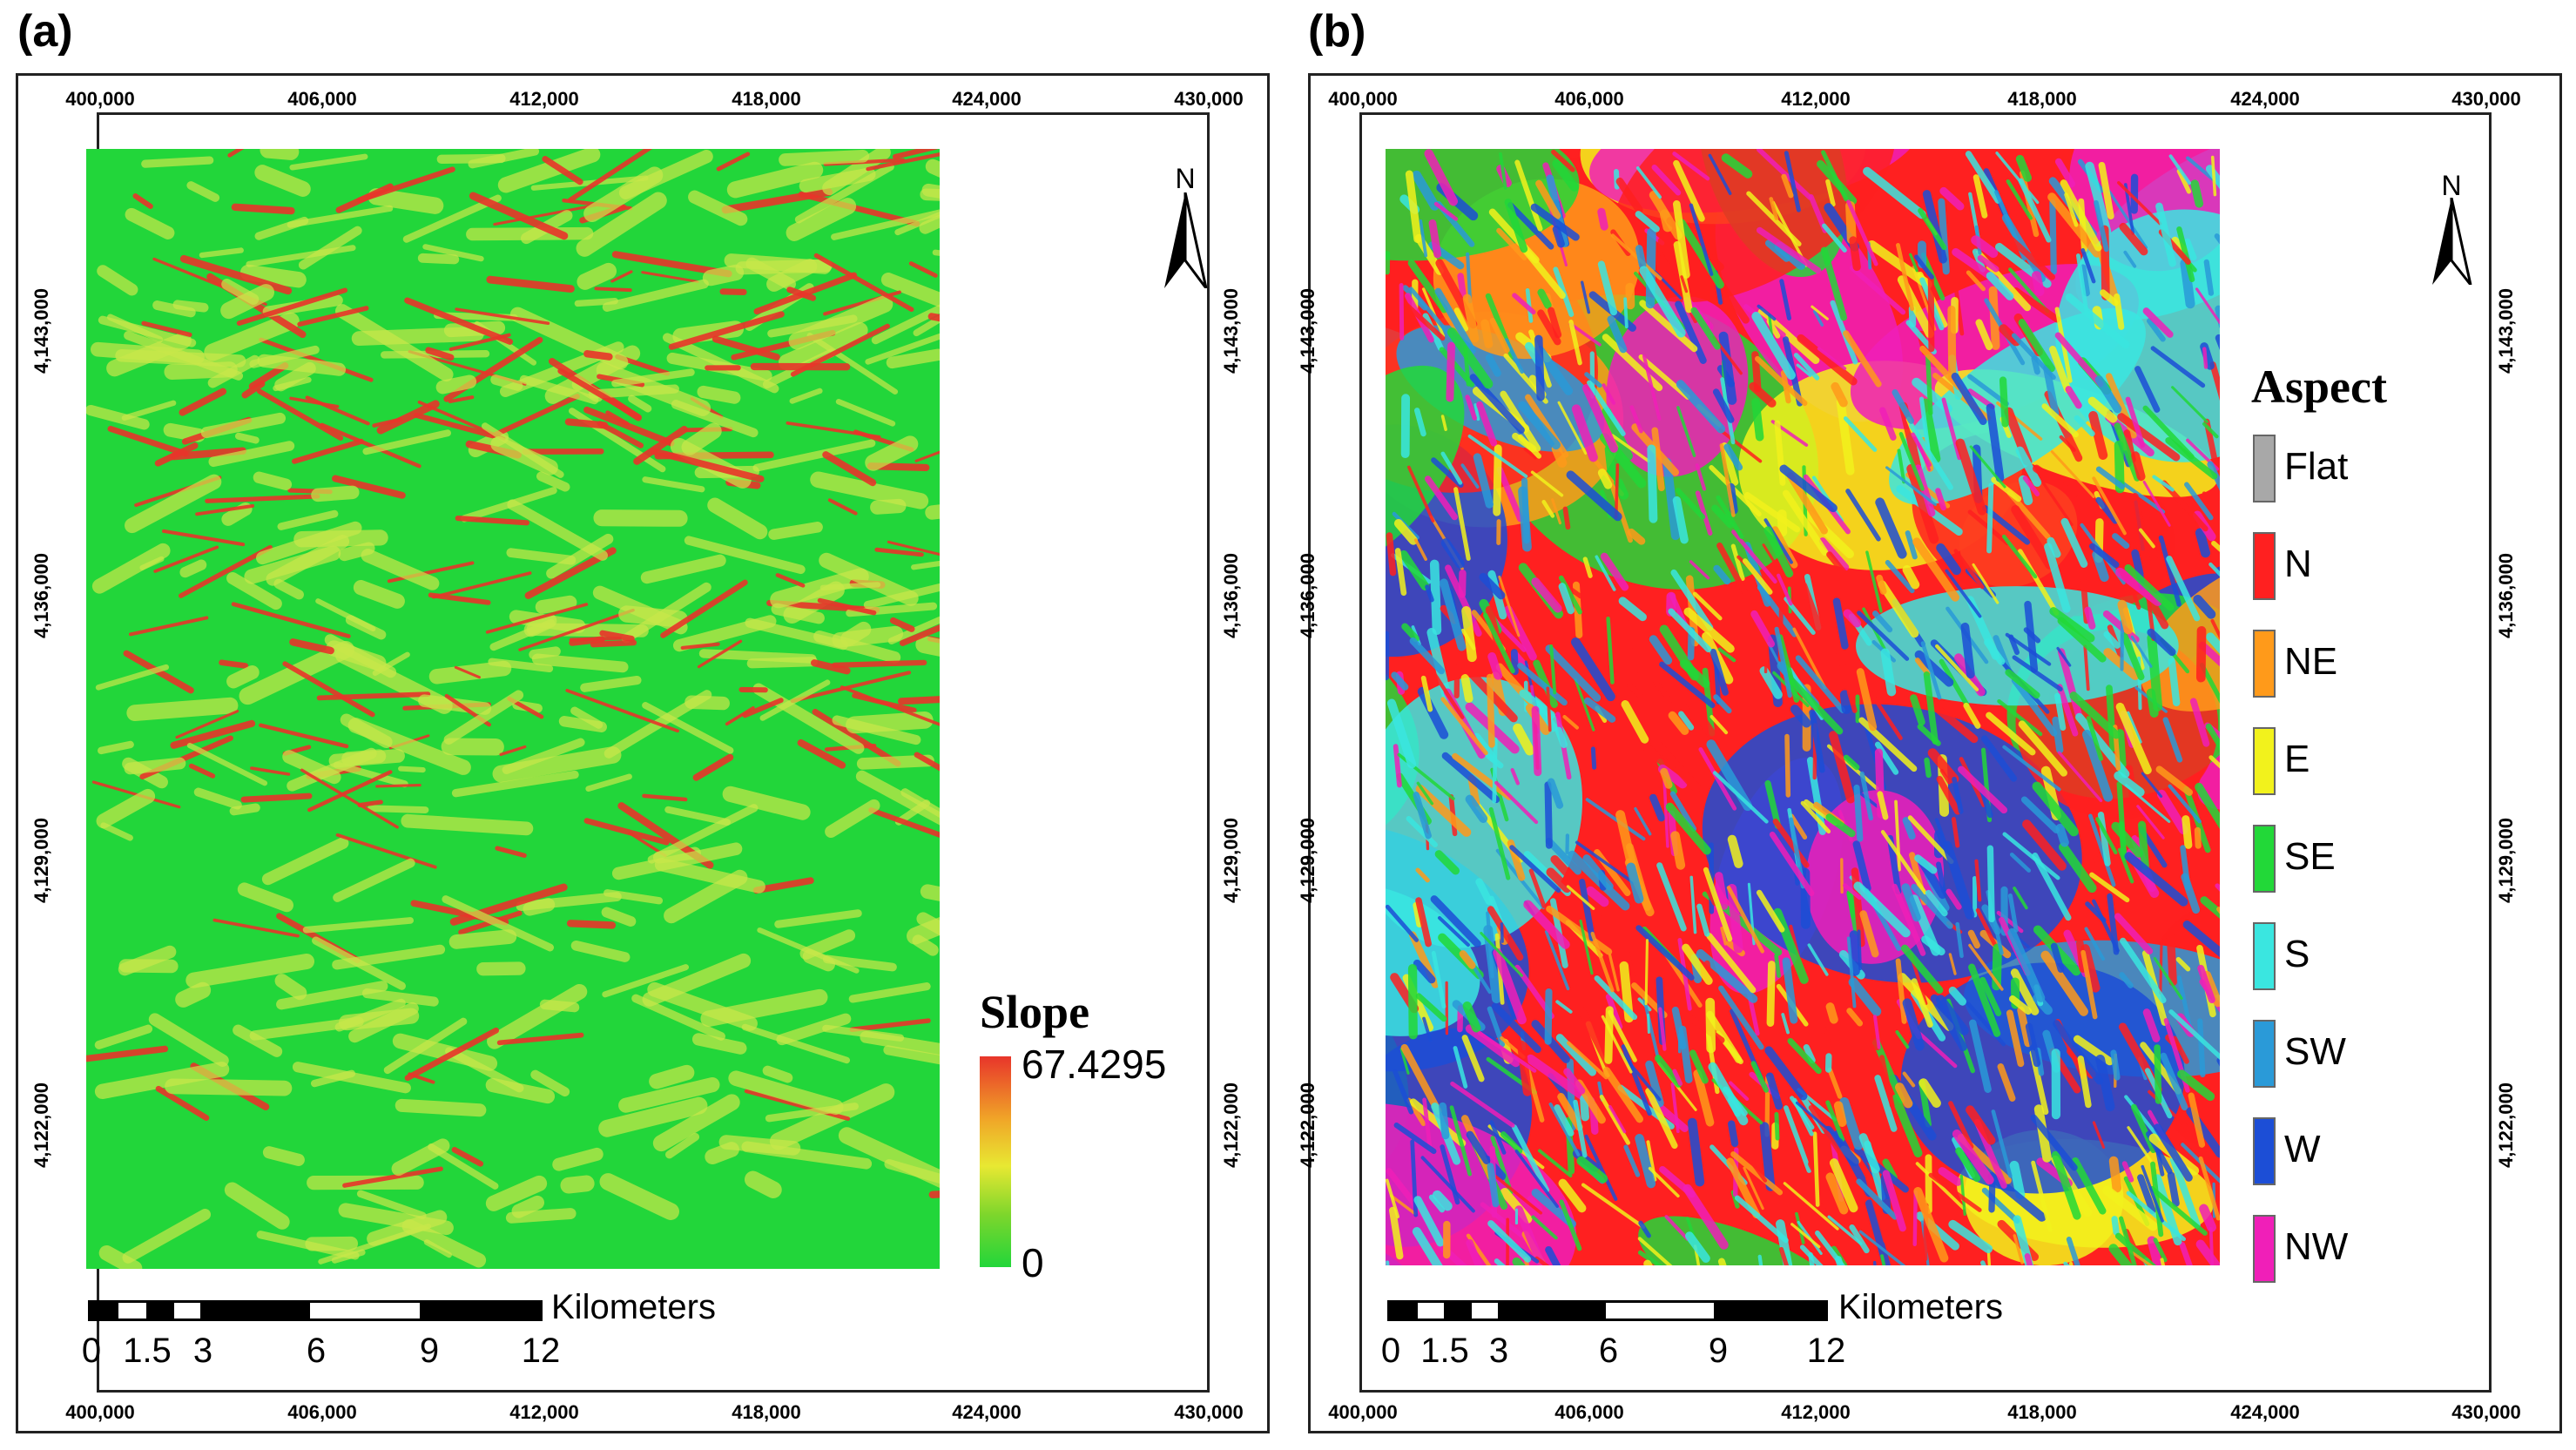 The height and width of the screenshot is (1450, 2576). Describe the element at coordinates (2264, 664) in the screenshot. I see `legend-swatch-ne` at that location.